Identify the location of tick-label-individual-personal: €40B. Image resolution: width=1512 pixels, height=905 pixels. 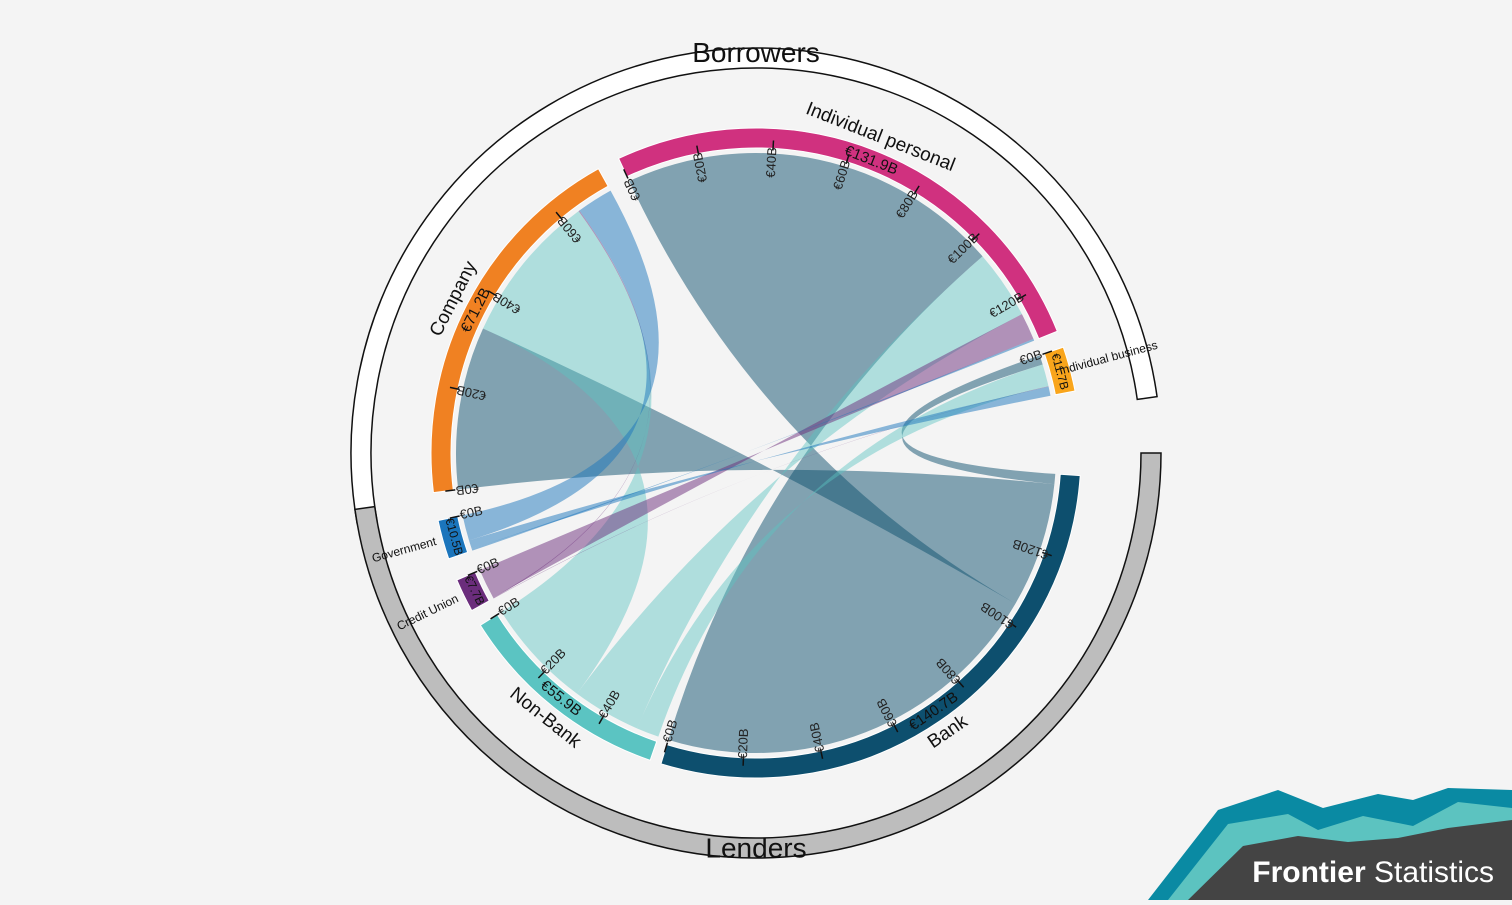
(771, 162).